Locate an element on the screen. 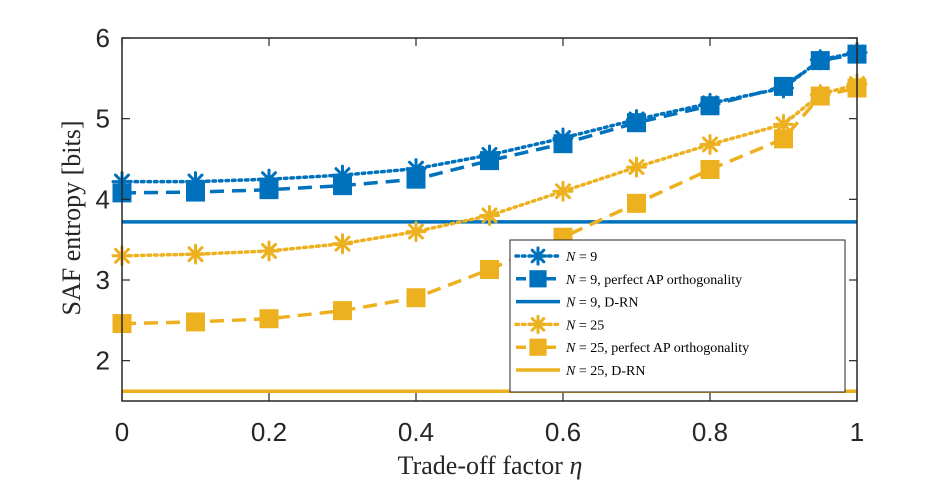  legend-label: N = 9 is located at coordinates (581, 257).